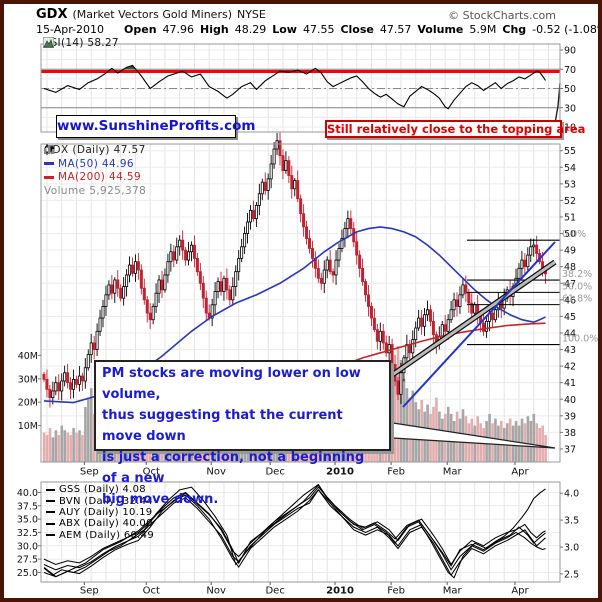 The height and width of the screenshot is (602, 602). What do you see at coordinates (50, 523) in the screenshot?
I see `abx-line-swatch` at bounding box center [50, 523].